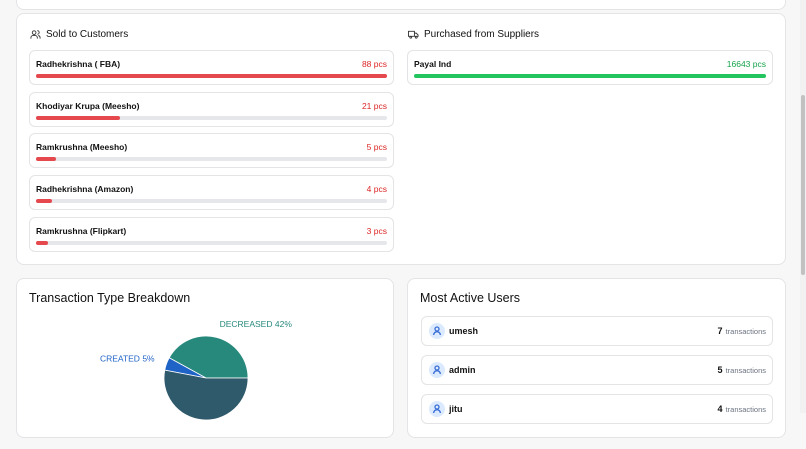  I want to click on item-qty: 3 pcs, so click(376, 230).